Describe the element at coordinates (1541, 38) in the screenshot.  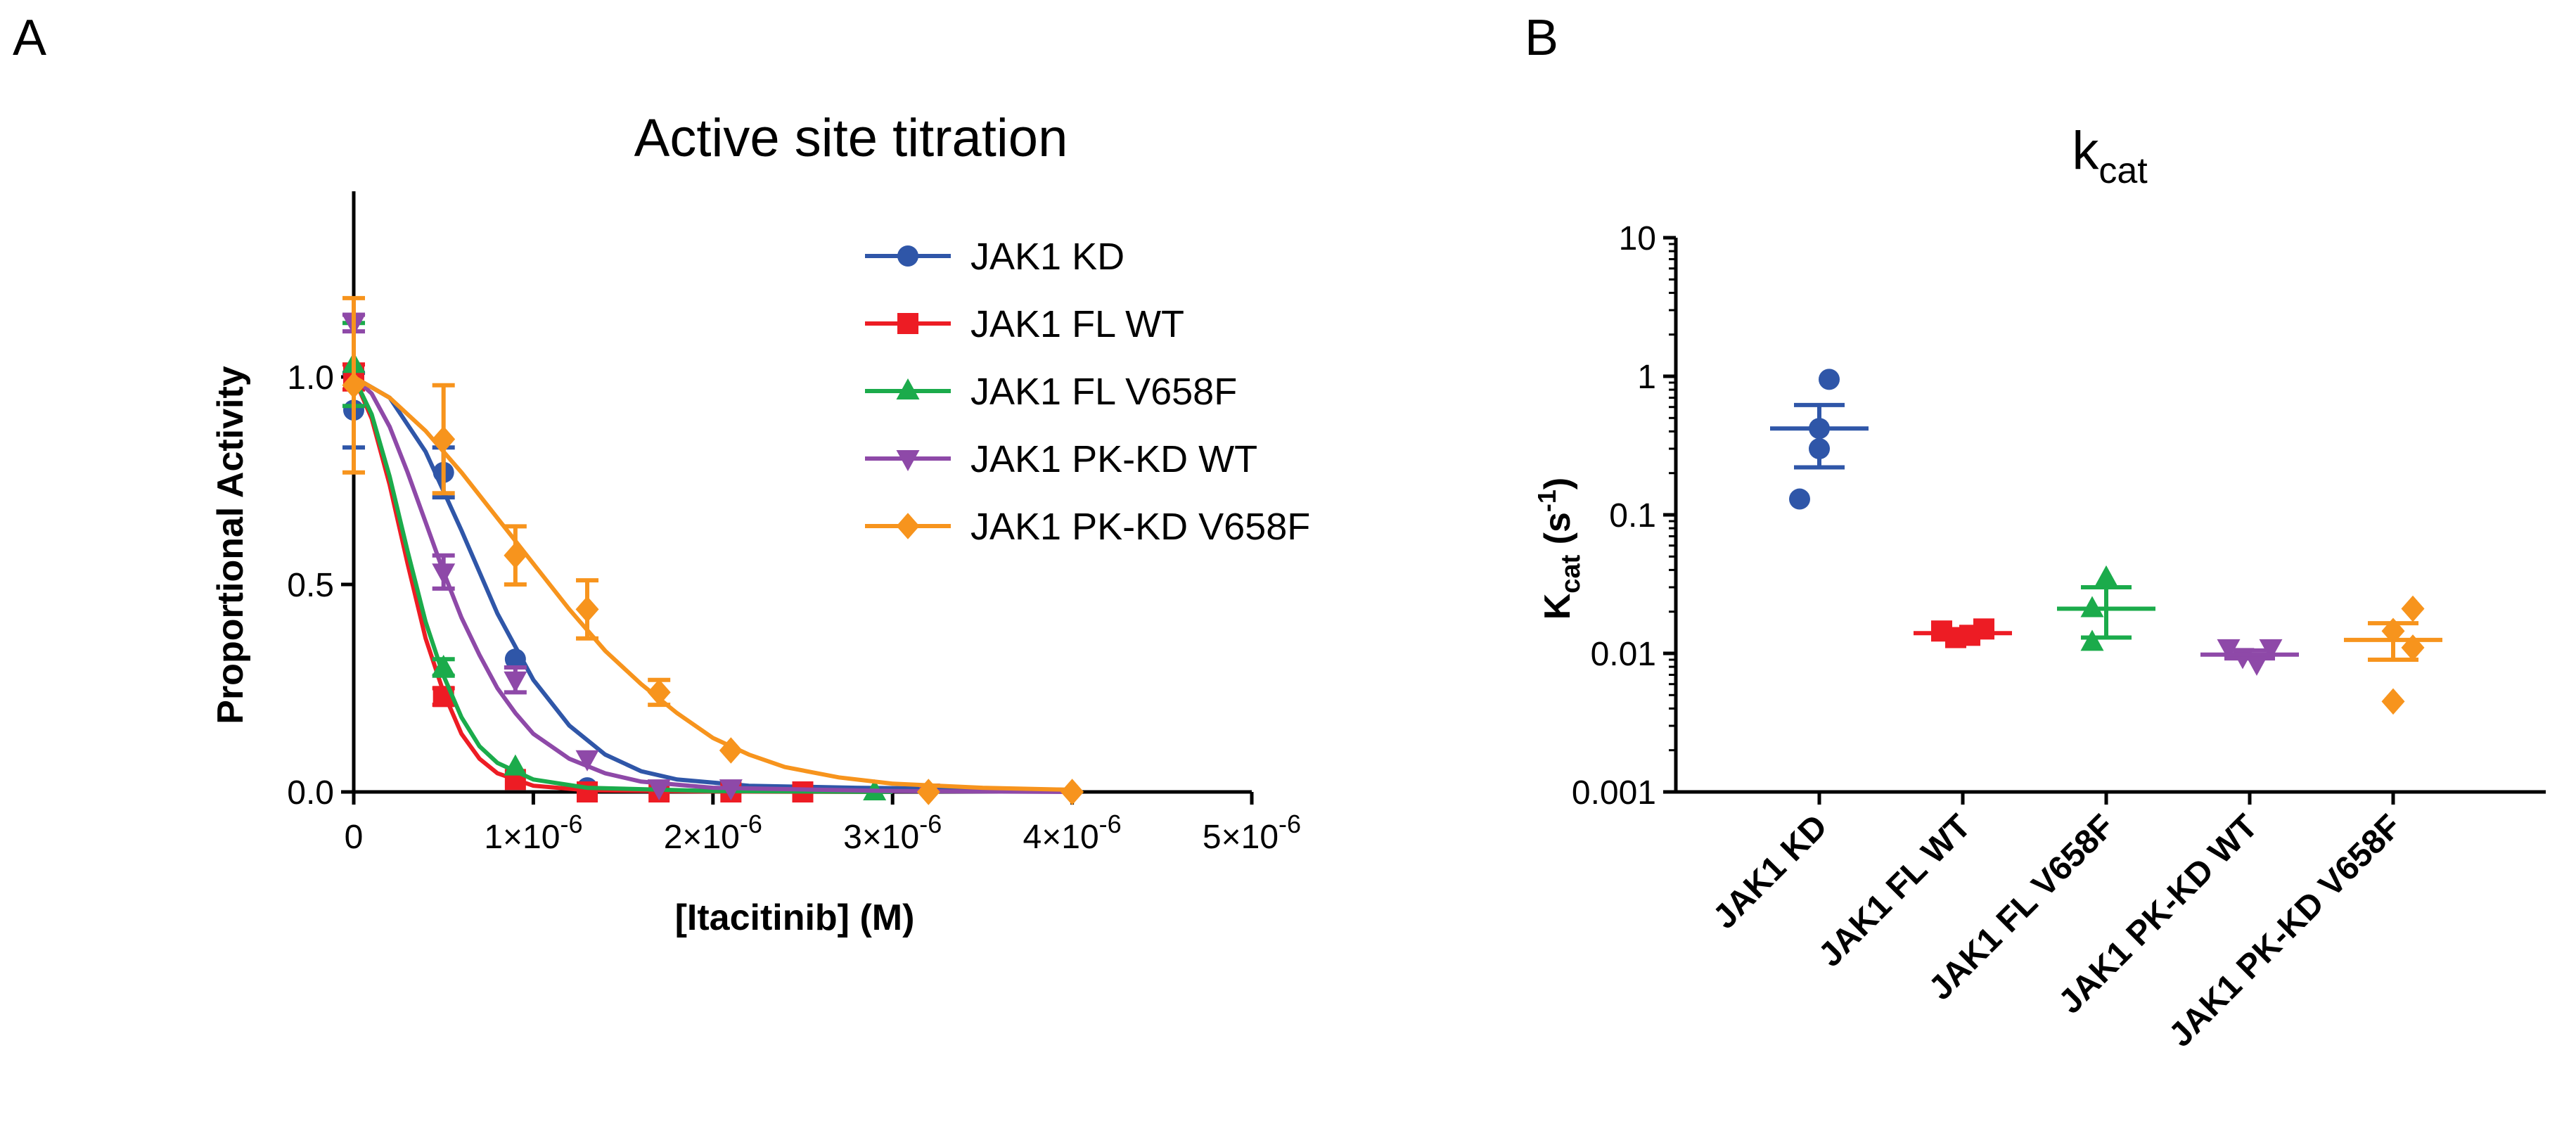
I see `panel-b-letter: B` at that location.